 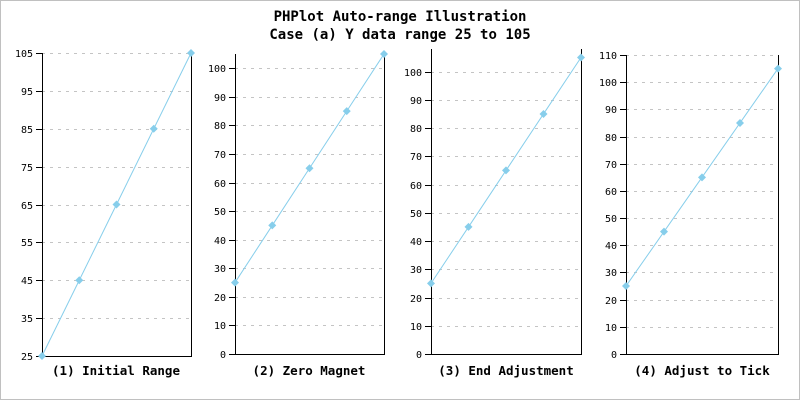 I want to click on chart-2-caption: (2) Zero Magnet, so click(x=309, y=370).